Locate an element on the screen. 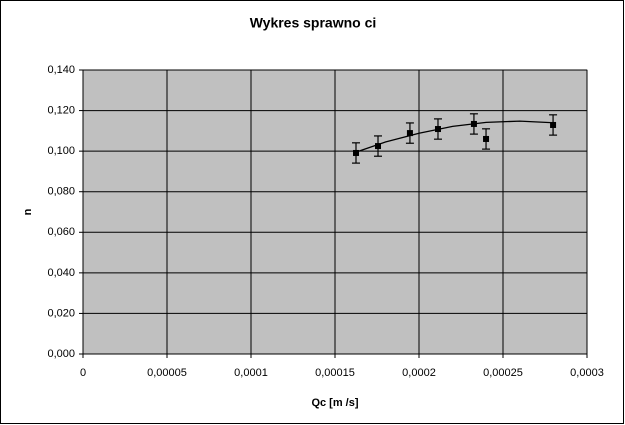 Image resolution: width=625 pixels, height=425 pixels. y-tick-label: 0,040 is located at coordinates (61, 273).